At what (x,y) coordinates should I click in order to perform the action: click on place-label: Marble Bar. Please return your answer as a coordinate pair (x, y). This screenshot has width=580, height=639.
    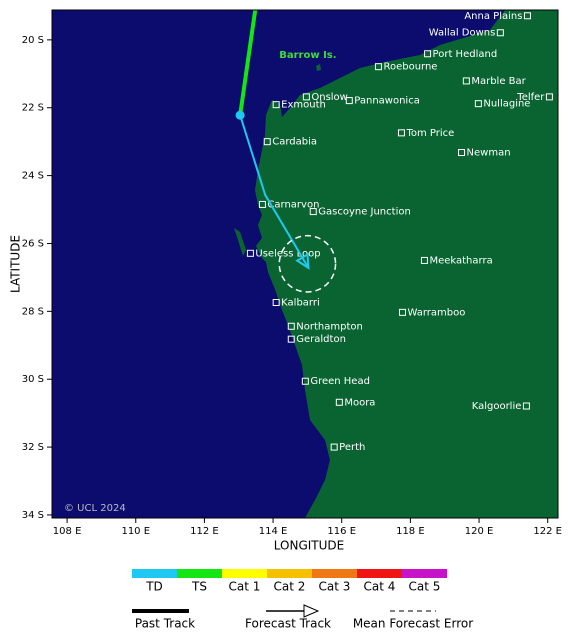
    Looking at the image, I should click on (498, 81).